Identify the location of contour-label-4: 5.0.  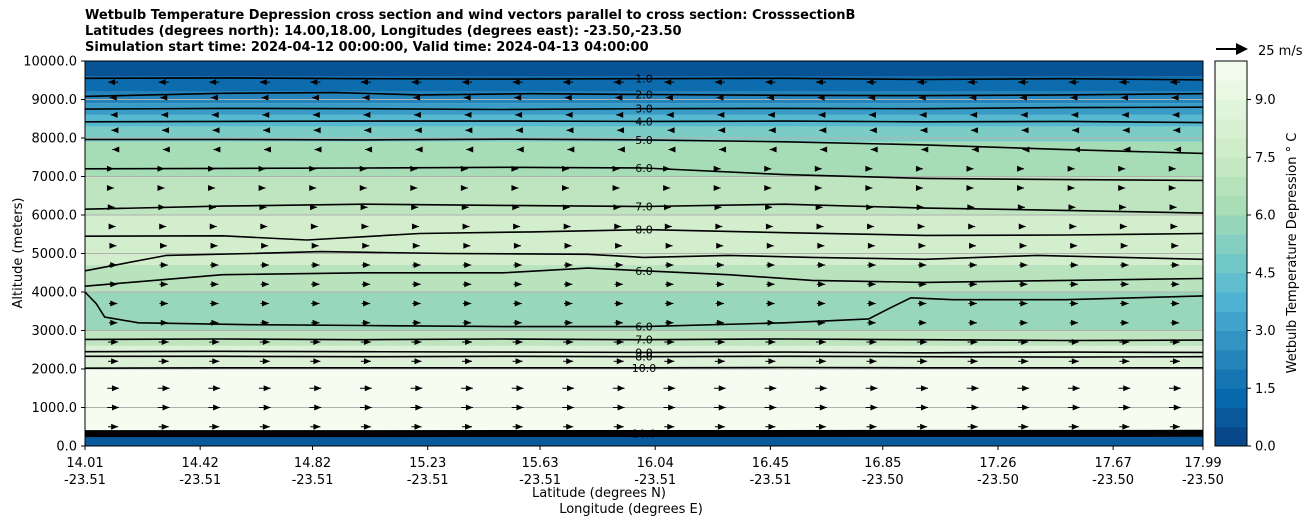
(644, 140).